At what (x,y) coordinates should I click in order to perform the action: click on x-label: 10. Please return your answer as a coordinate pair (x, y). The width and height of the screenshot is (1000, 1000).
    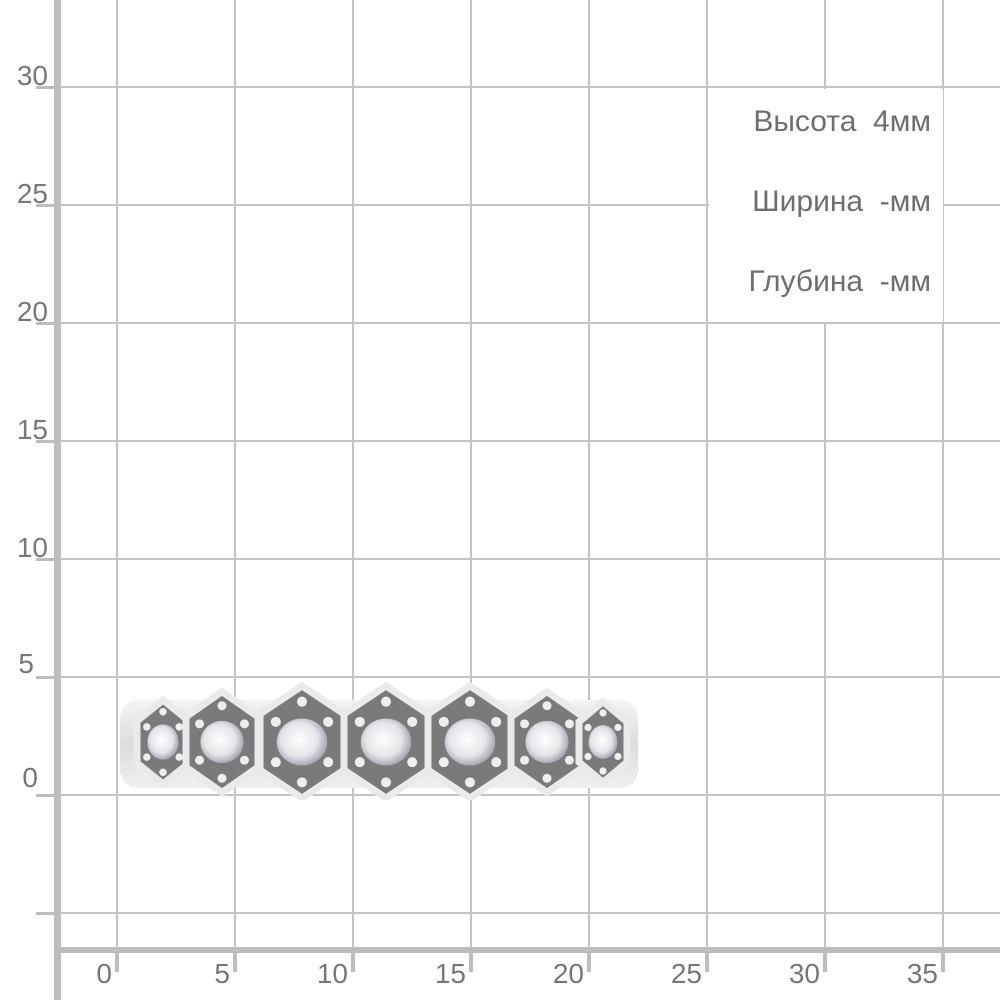
    Looking at the image, I should click on (332, 973).